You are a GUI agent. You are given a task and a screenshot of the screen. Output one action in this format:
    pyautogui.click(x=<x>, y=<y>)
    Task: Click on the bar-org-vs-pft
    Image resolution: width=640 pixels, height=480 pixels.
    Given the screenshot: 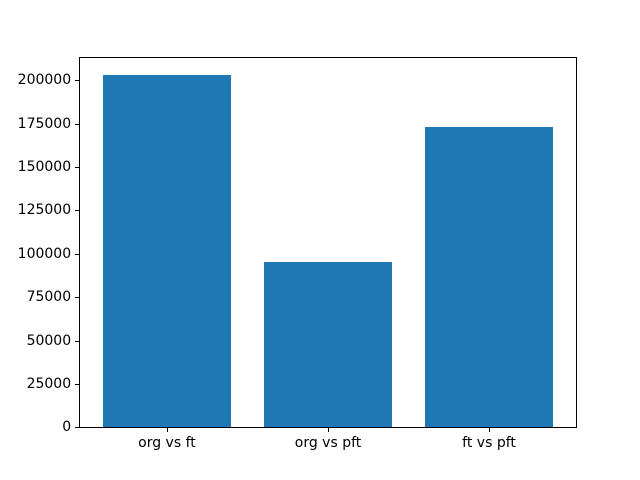 What is the action you would take?
    pyautogui.click(x=328, y=345)
    